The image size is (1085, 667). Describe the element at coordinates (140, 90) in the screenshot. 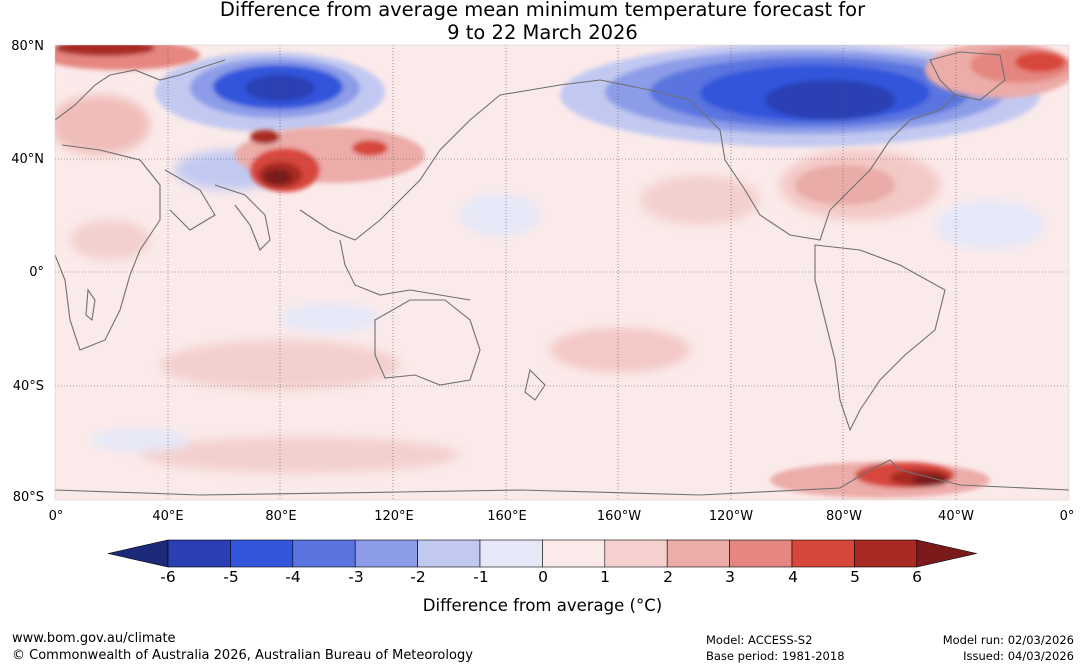

I see `coastline-europe` at that location.